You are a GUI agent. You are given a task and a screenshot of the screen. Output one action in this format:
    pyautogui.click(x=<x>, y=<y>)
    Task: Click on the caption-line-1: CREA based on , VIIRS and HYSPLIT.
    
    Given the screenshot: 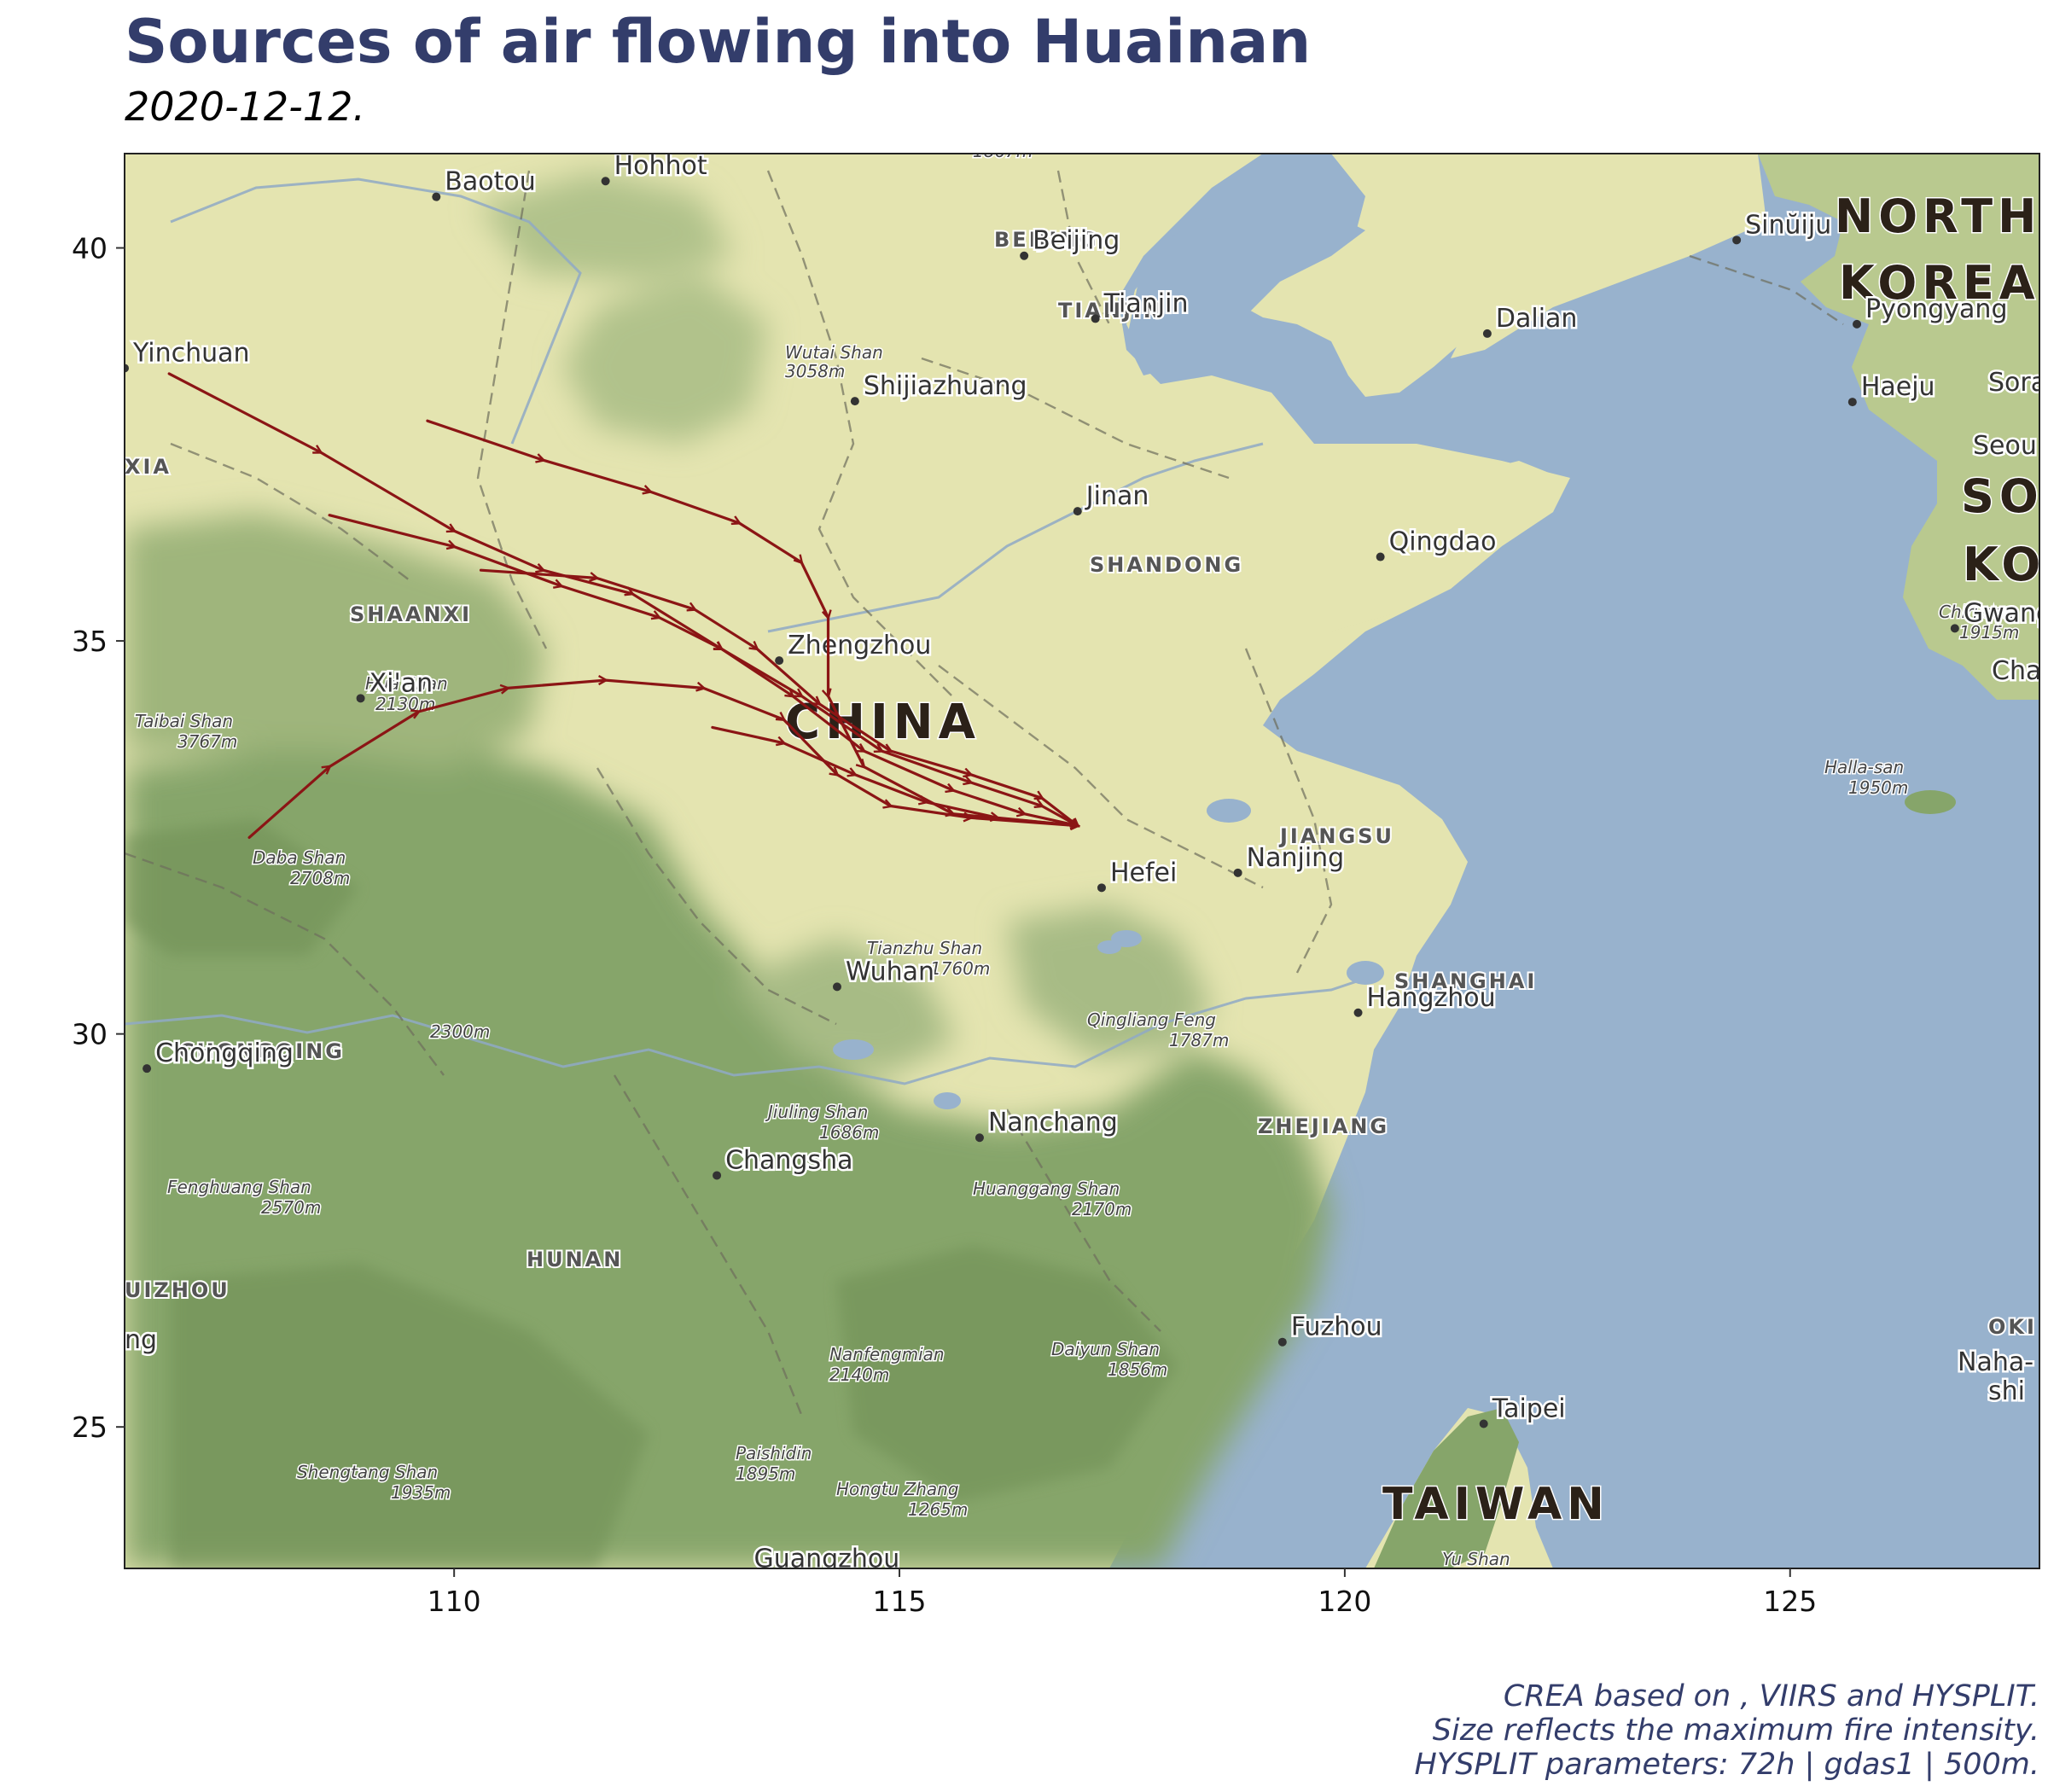 What is the action you would take?
    pyautogui.click(x=1771, y=1696)
    